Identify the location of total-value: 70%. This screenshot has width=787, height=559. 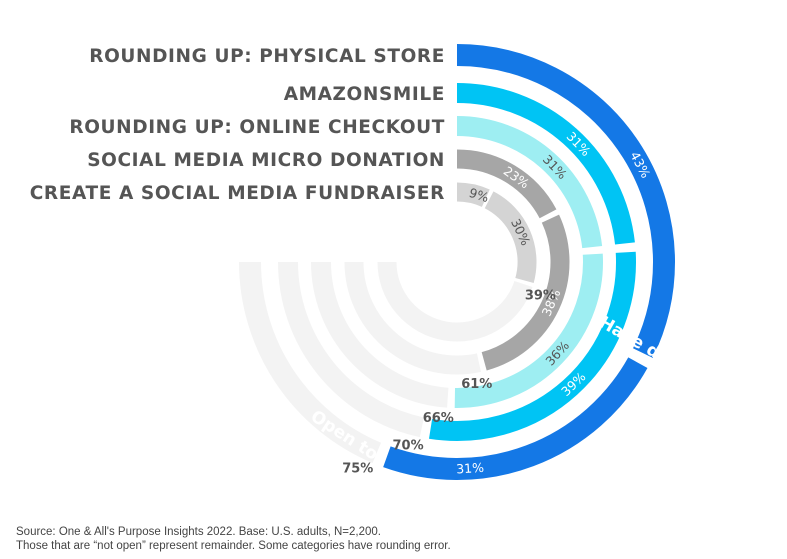
(408, 446).